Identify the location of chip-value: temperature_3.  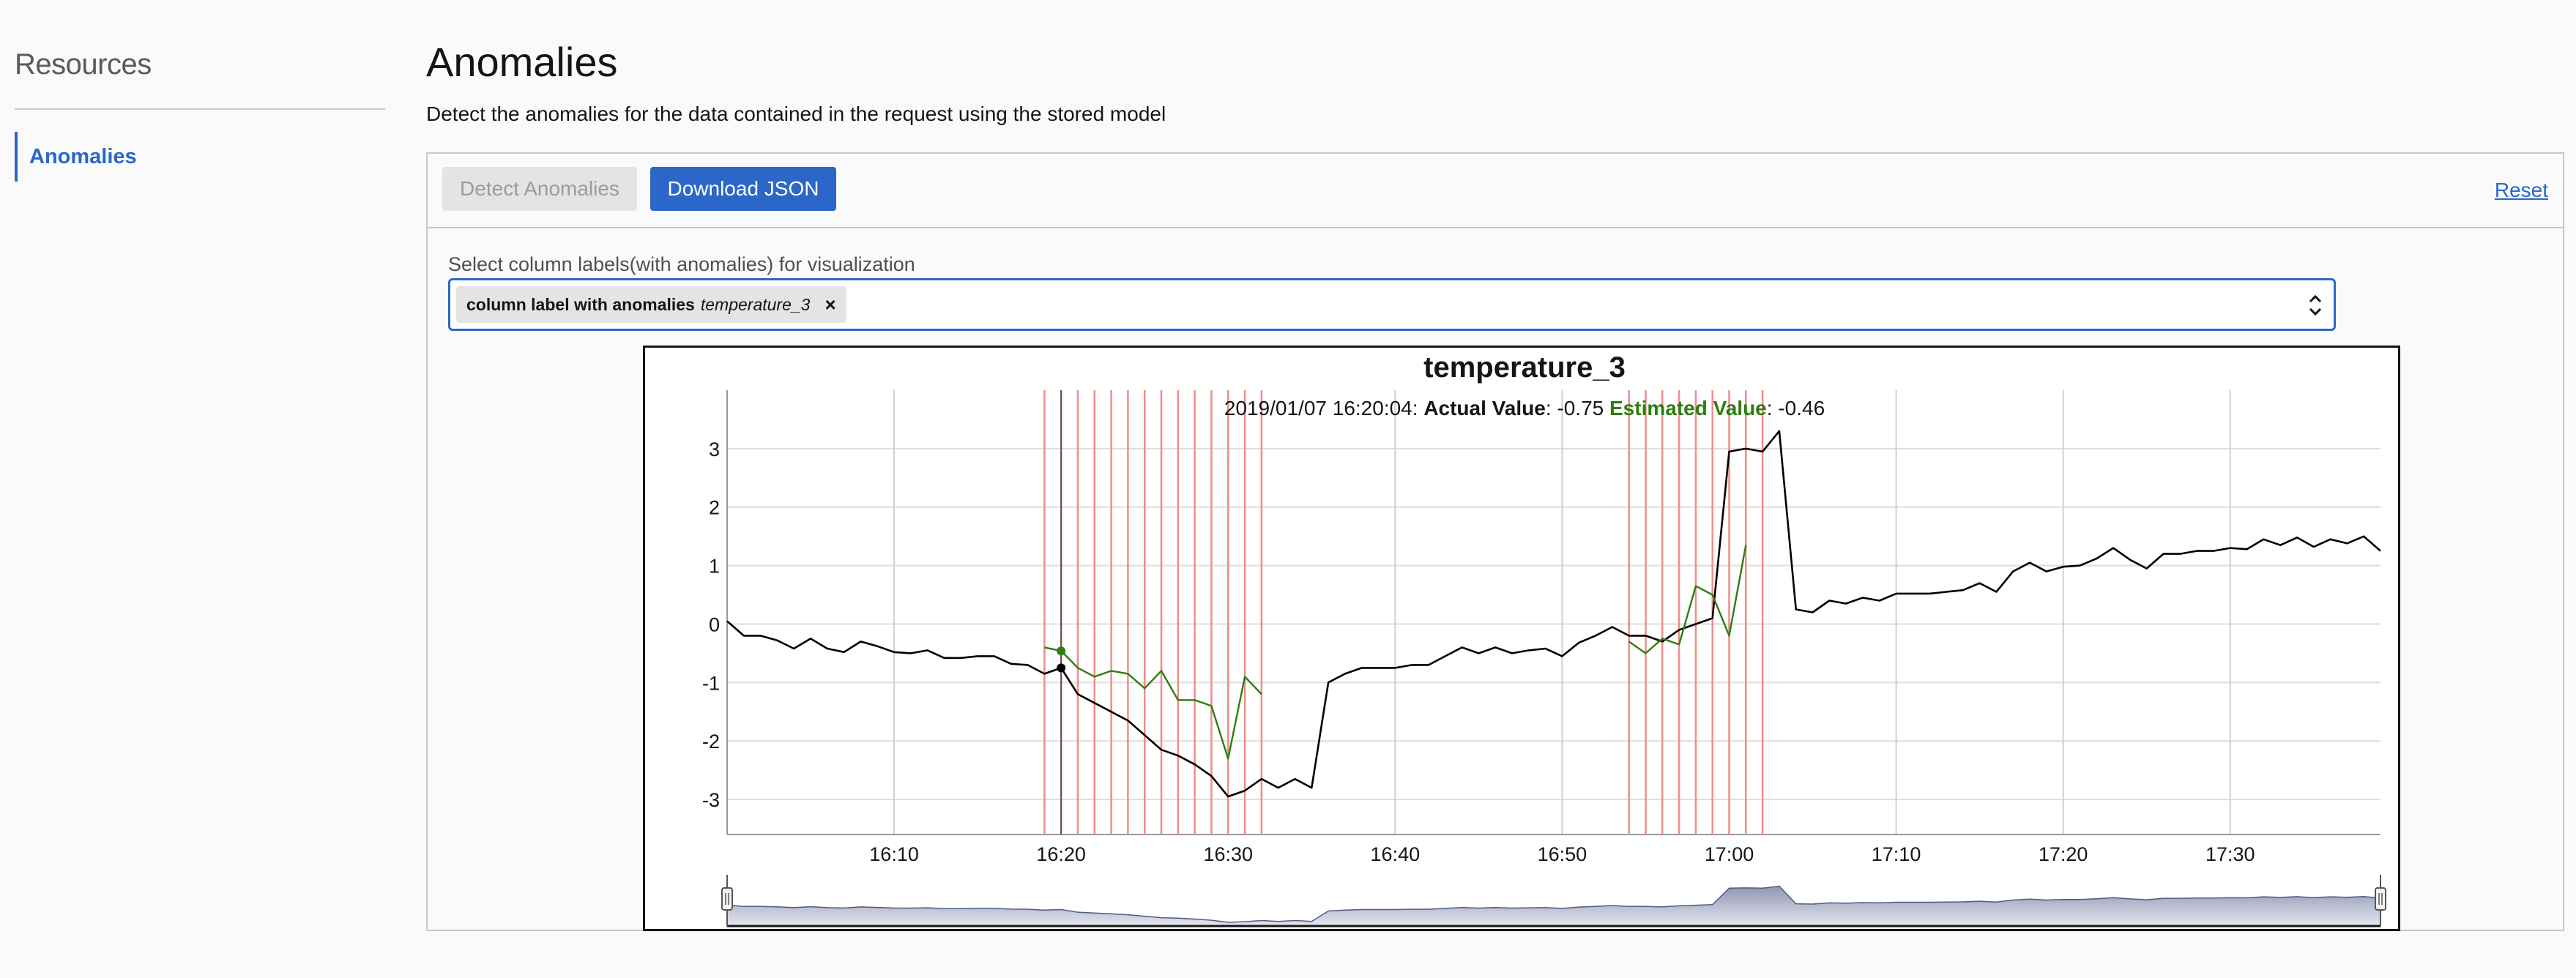
(755, 304).